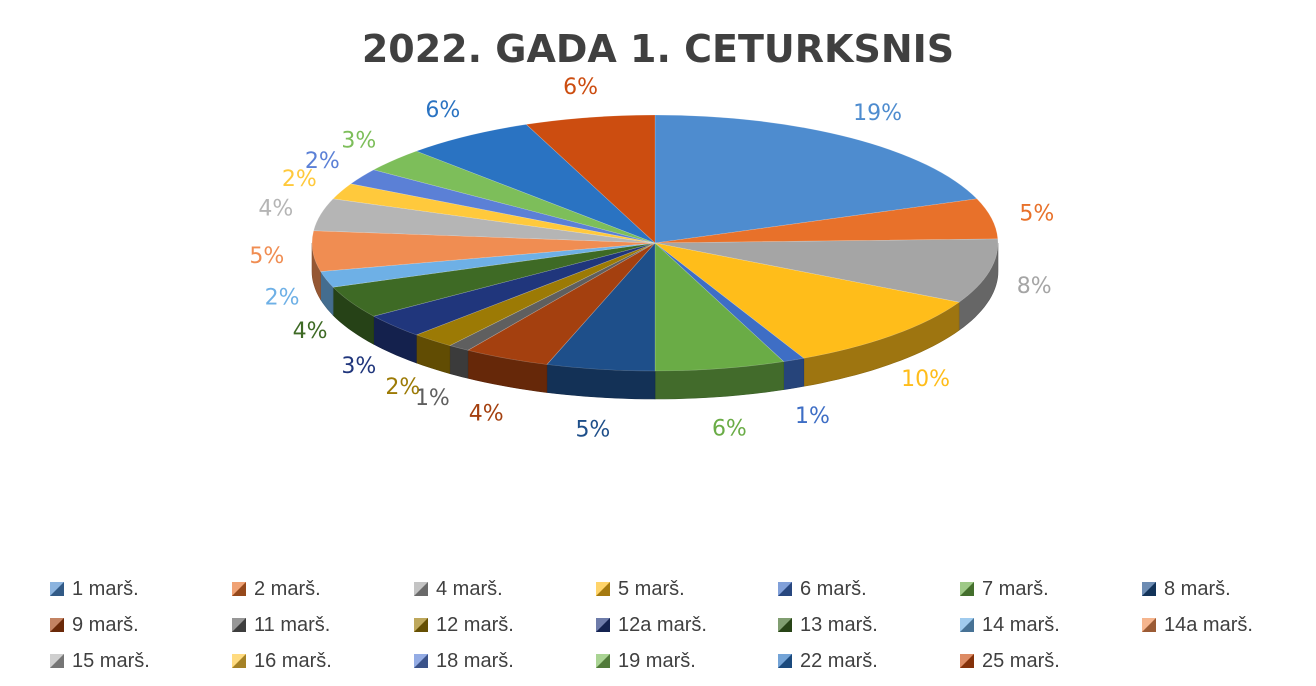 The width and height of the screenshot is (1316, 686). Describe the element at coordinates (1015, 588) in the screenshot. I see `legend-label-5: 7 marš.` at that location.